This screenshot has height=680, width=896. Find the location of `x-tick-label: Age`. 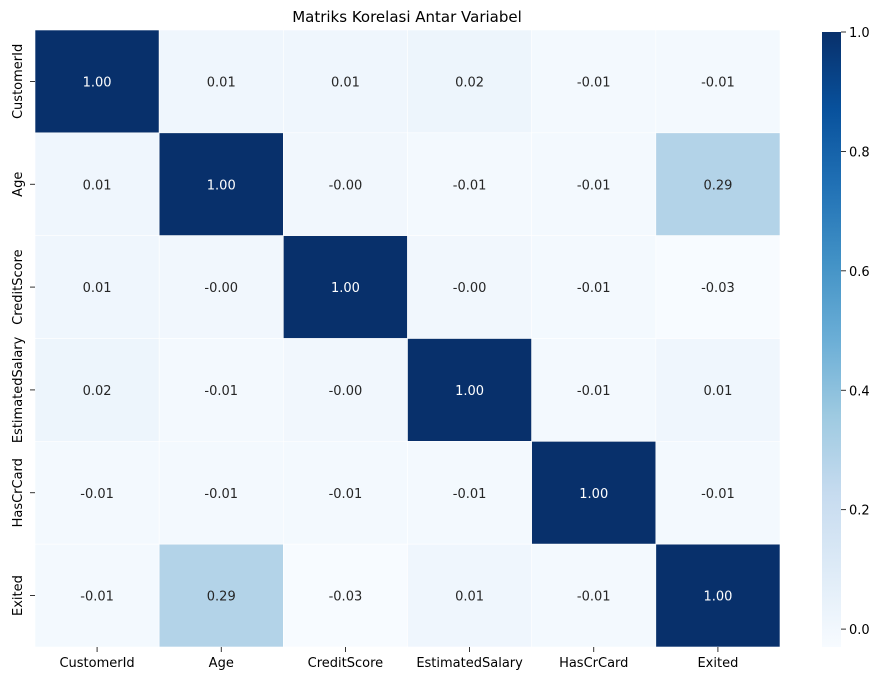

x-tick-label: Age is located at coordinates (221, 663).